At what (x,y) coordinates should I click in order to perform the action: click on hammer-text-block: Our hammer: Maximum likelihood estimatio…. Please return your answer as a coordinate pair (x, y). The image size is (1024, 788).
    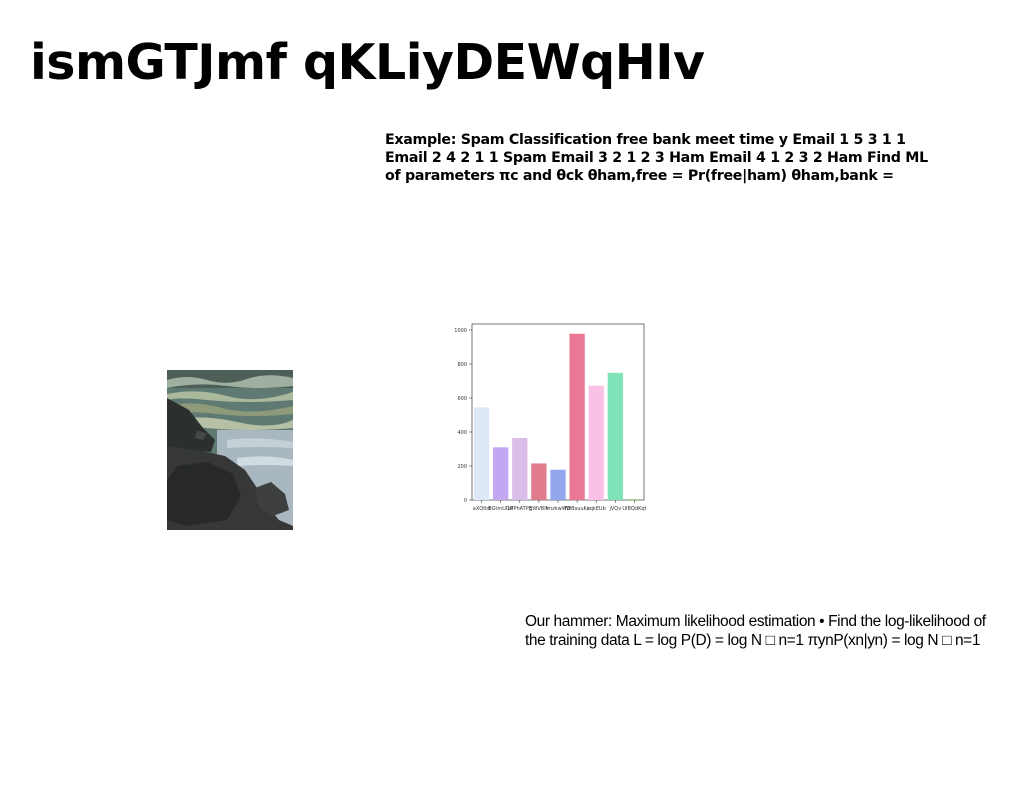
    Looking at the image, I should click on (774, 631).